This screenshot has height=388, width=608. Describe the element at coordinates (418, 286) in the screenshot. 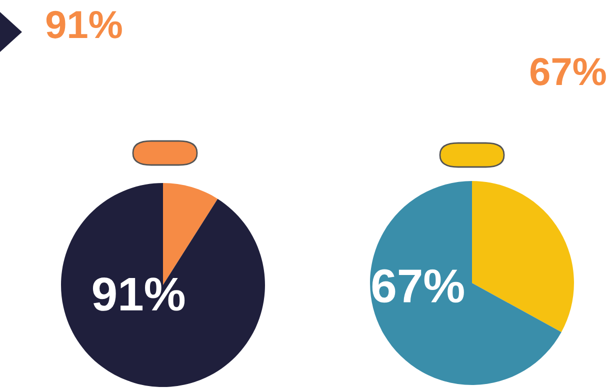

I see `data-label: 67%` at that location.